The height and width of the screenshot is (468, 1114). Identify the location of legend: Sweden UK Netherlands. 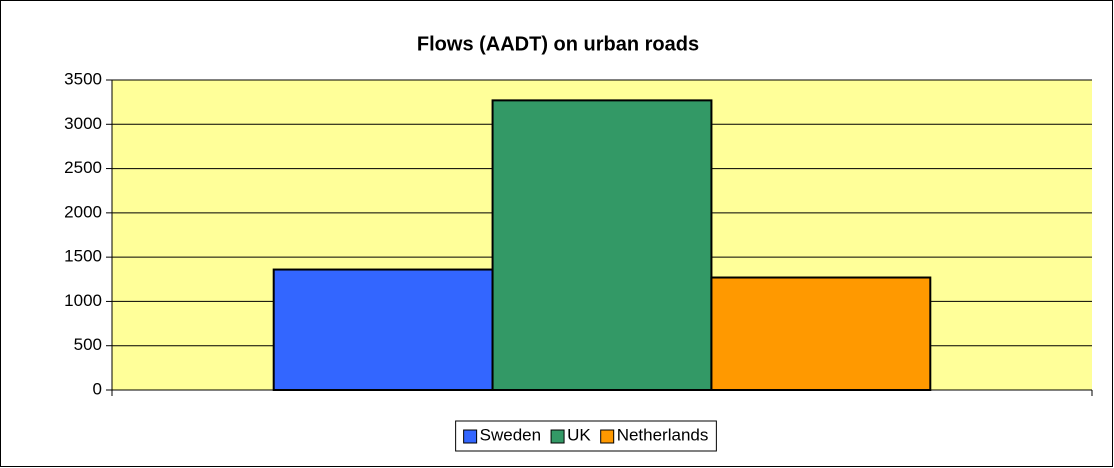
(586, 436).